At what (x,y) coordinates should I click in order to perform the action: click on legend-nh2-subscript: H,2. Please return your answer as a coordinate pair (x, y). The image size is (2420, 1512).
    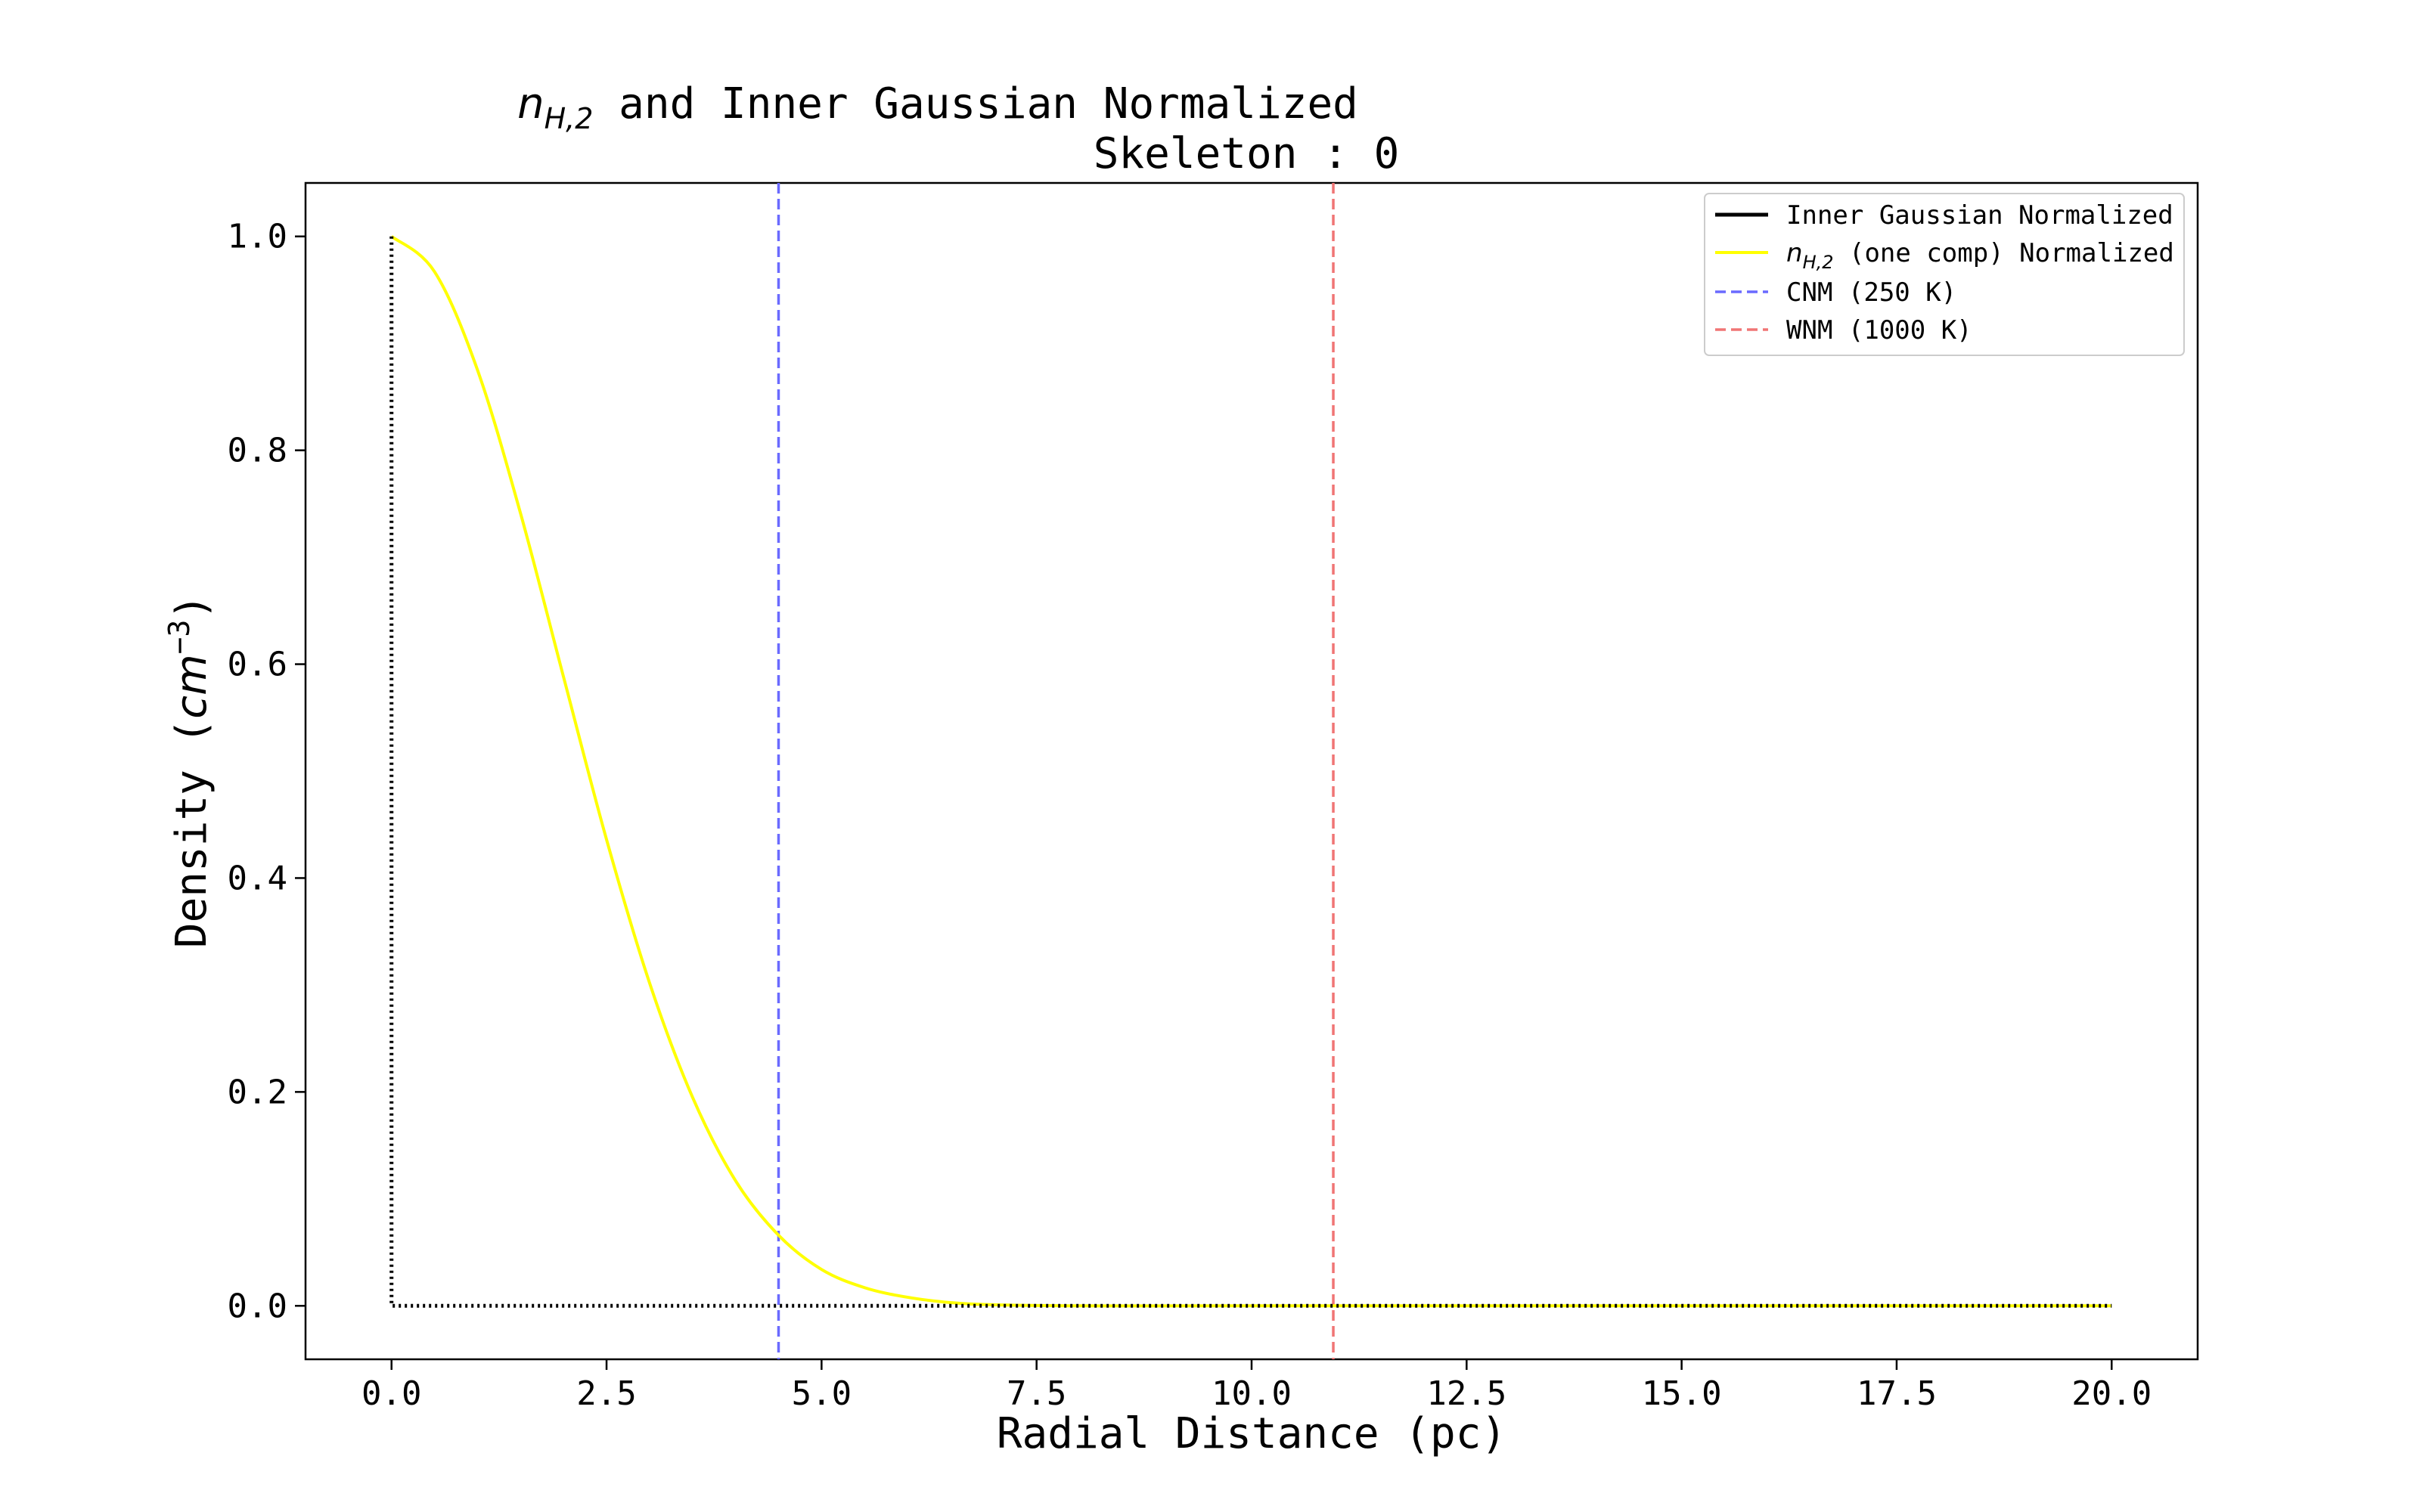
    Looking at the image, I should click on (1818, 262).